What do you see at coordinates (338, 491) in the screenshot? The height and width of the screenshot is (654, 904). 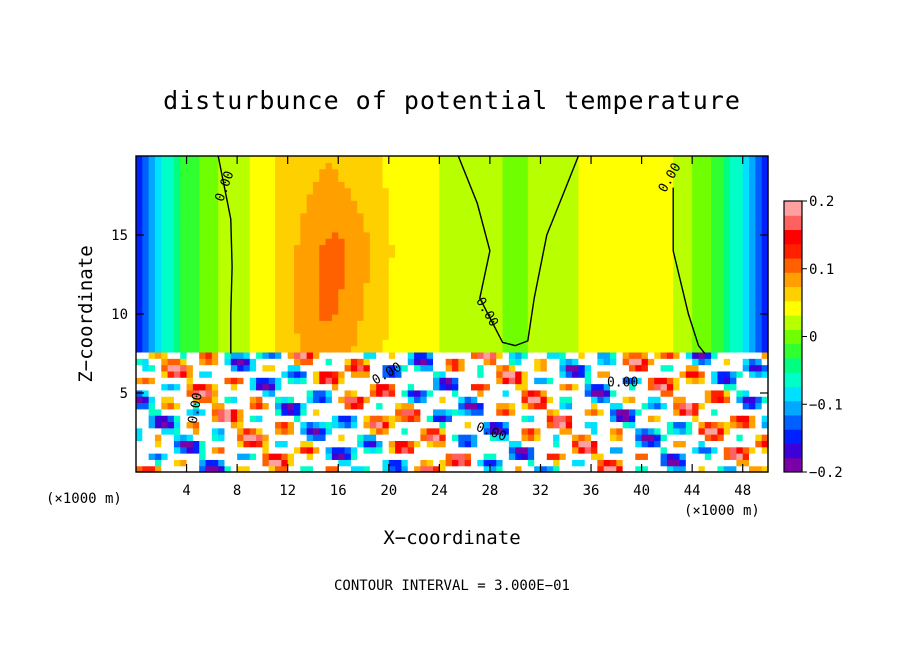 I see `x-tick-label-16: 16` at bounding box center [338, 491].